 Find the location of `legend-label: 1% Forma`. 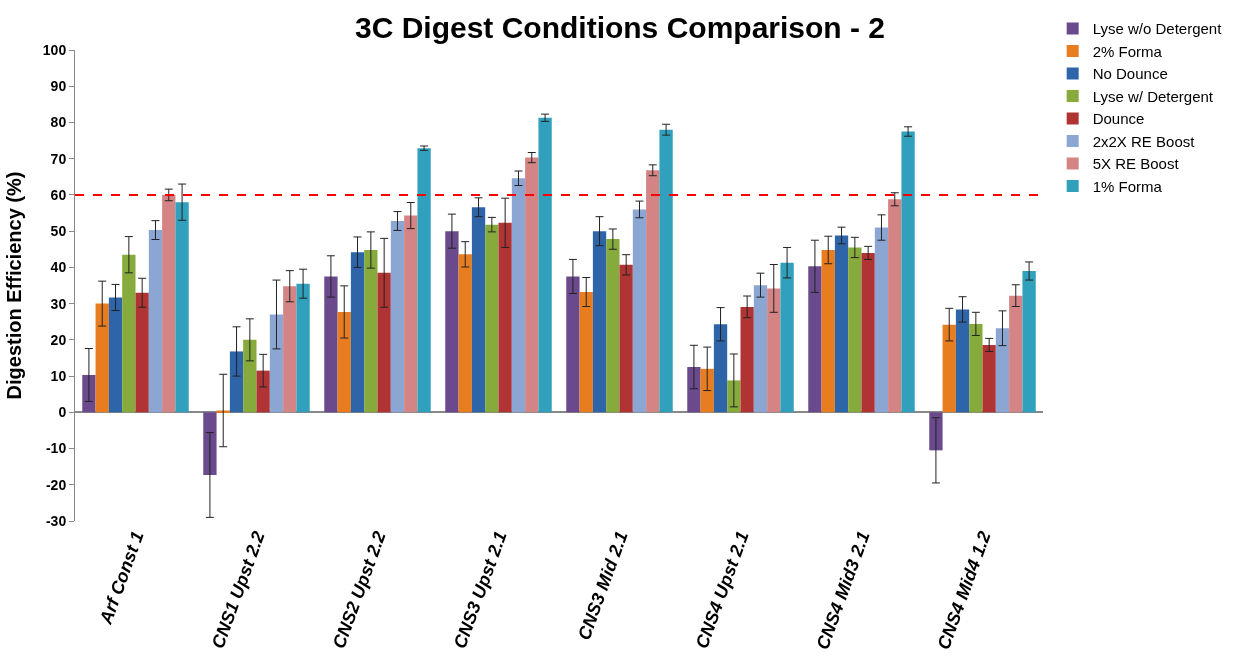

legend-label: 1% Forma is located at coordinates (1127, 186).